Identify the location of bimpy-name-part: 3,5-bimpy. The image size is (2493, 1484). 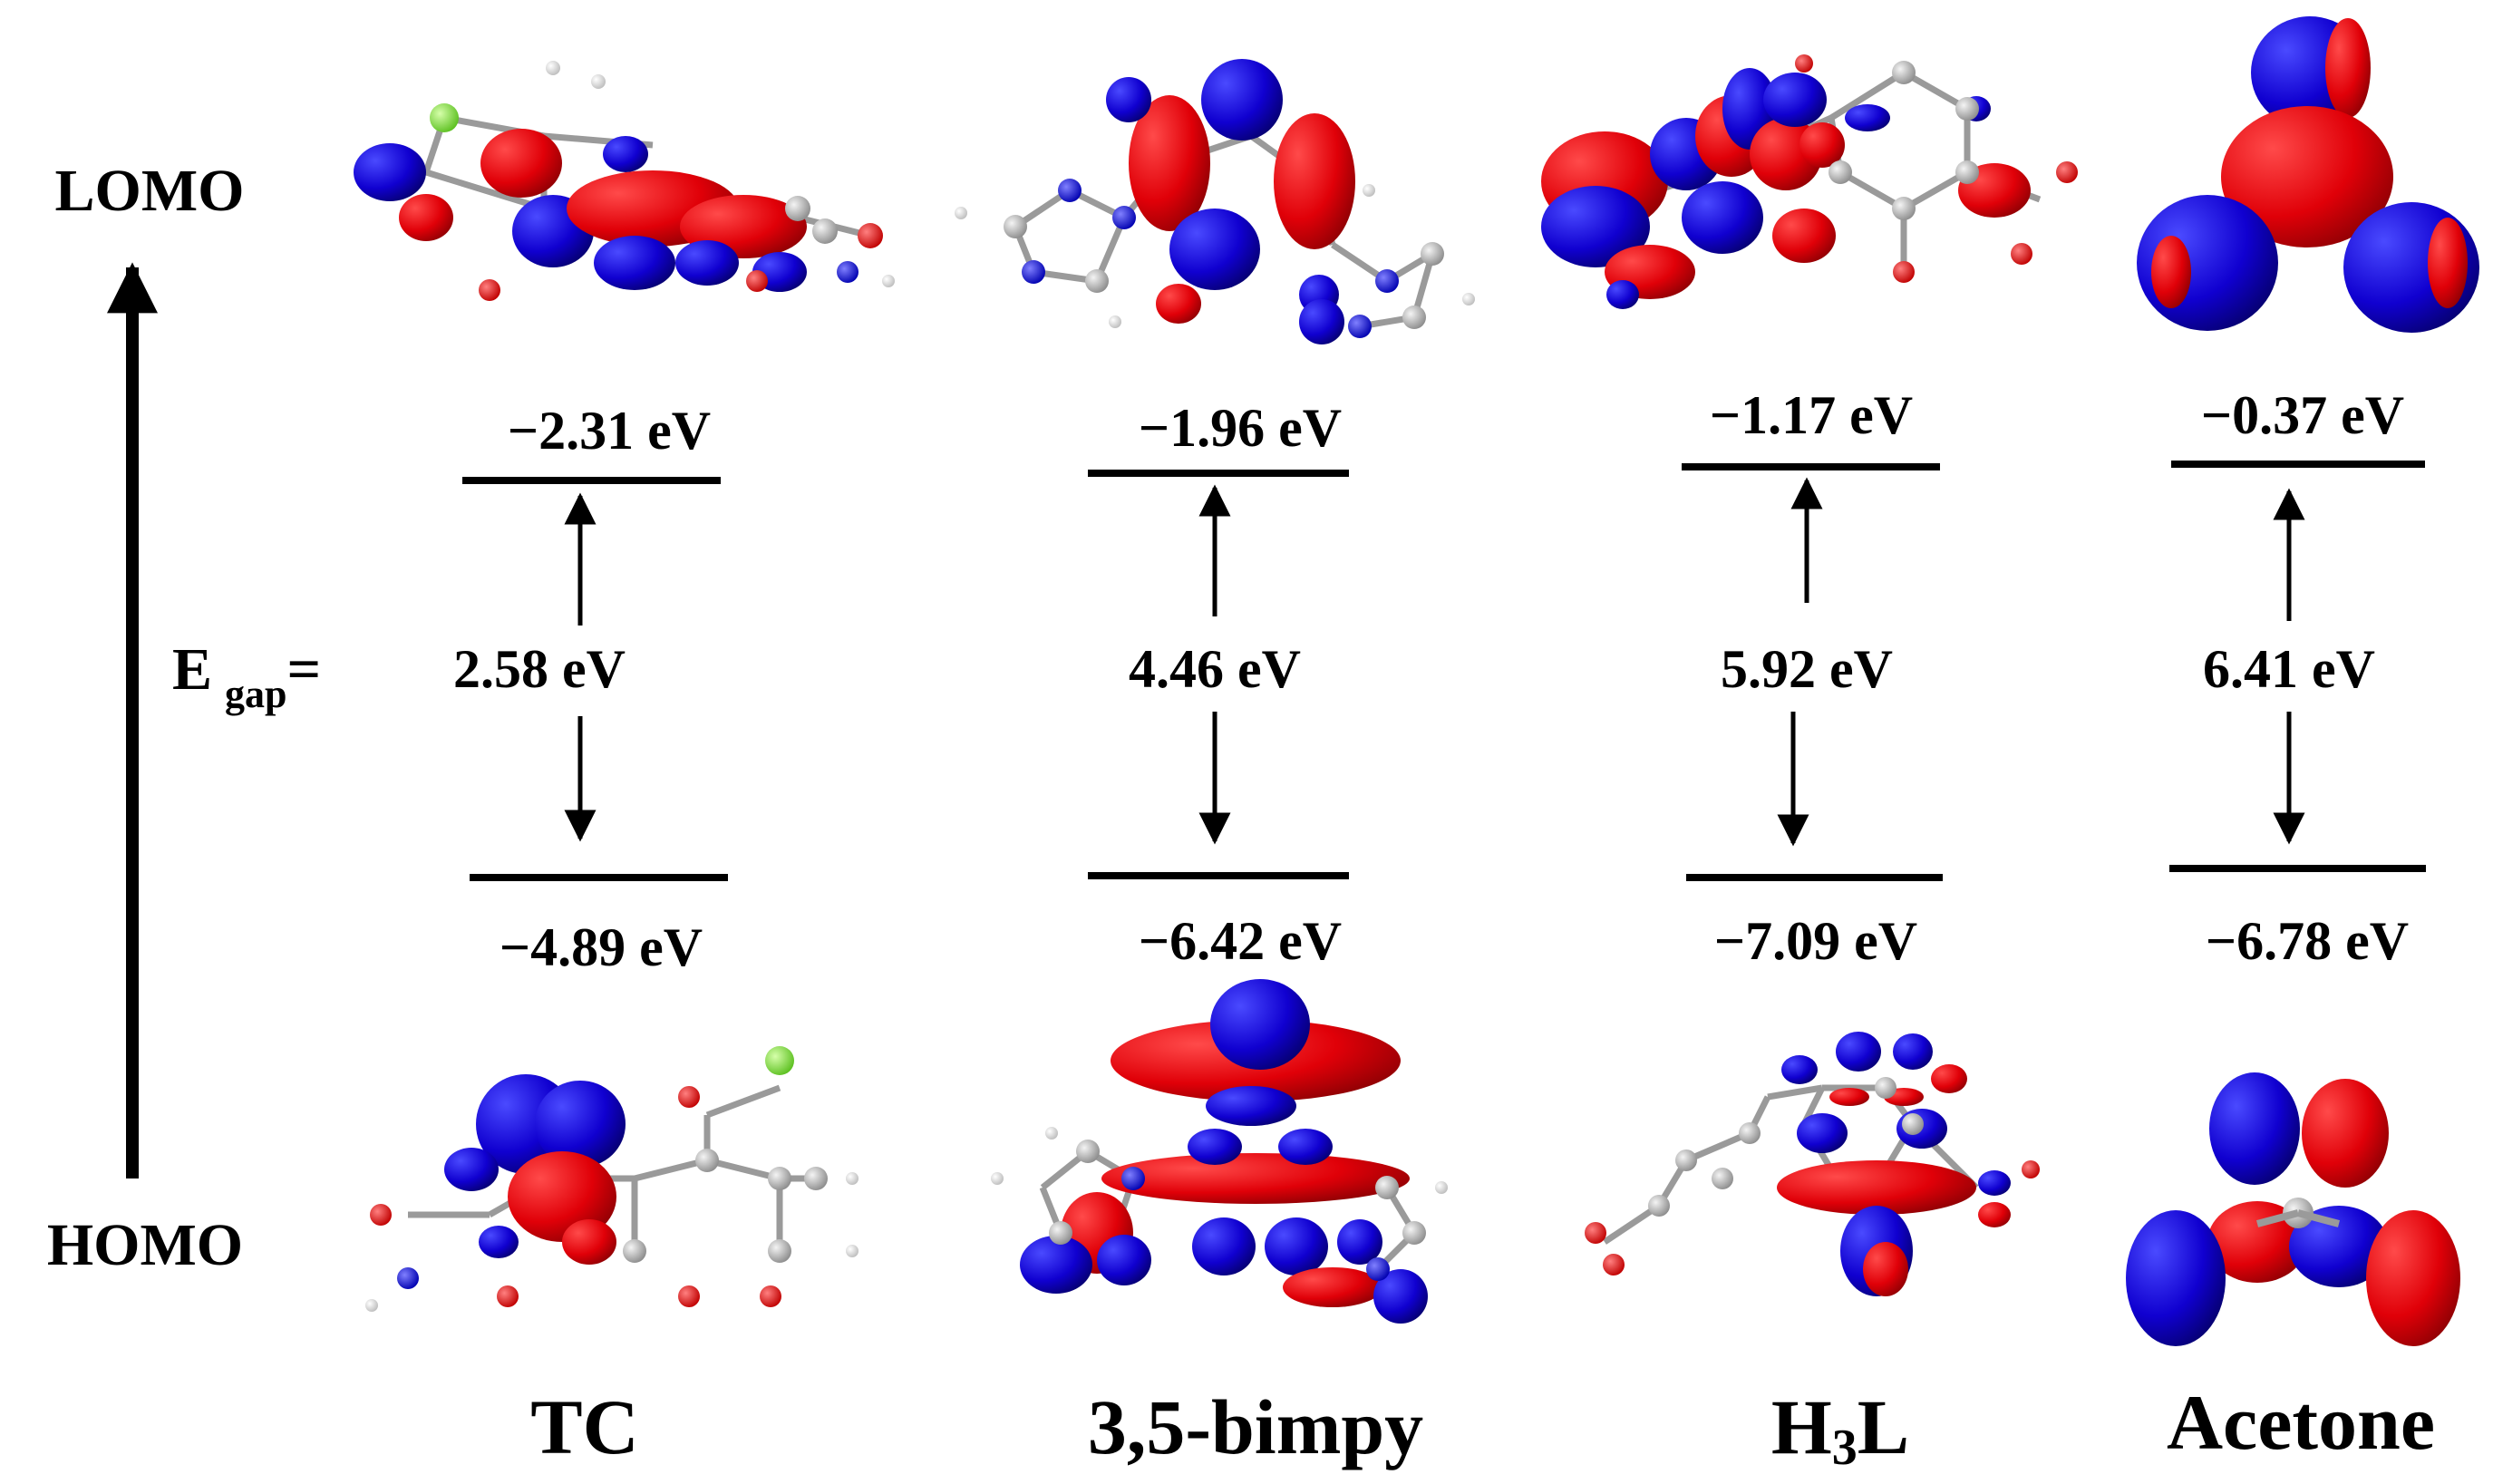
(1255, 1426).